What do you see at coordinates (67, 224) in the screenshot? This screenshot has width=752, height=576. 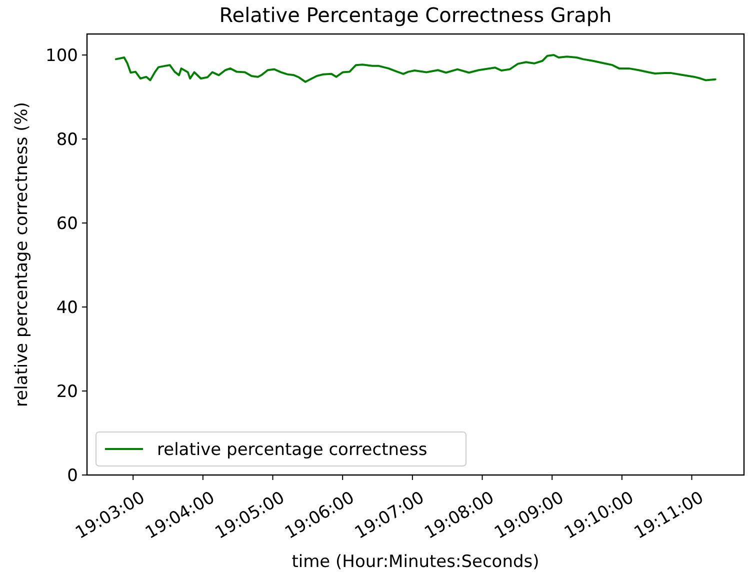 I see `y-tick-label: 60` at bounding box center [67, 224].